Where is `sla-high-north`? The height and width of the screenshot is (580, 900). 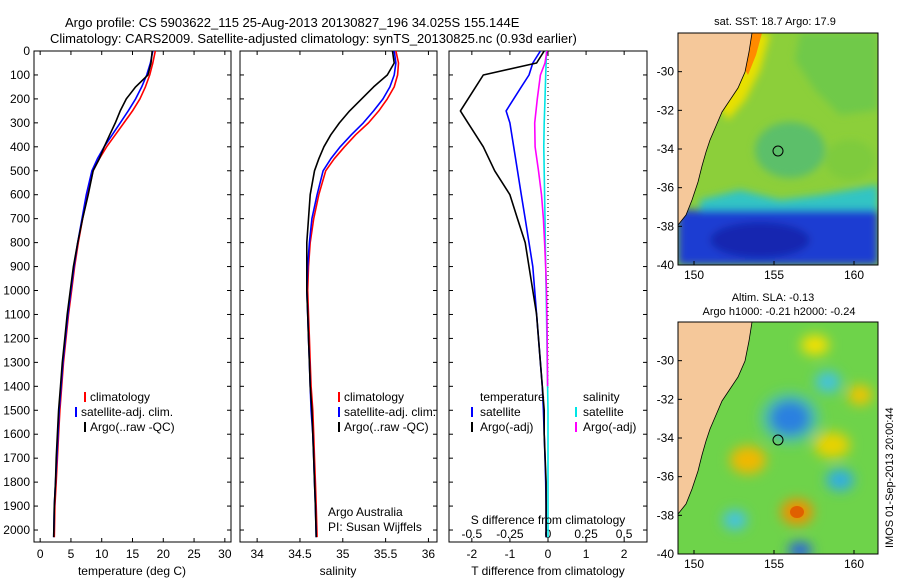 sla-high-north is located at coordinates (815, 345).